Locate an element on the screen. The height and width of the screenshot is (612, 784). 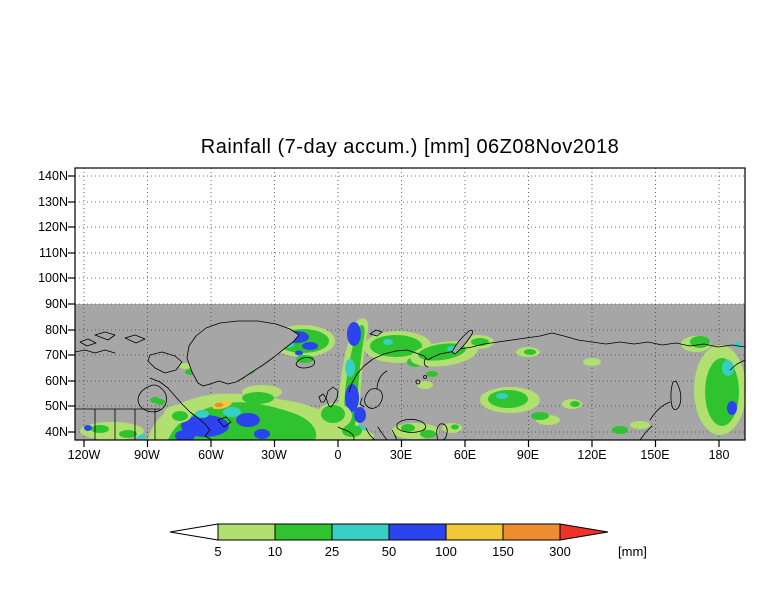
legend-value-50: 50 is located at coordinates (389, 551).